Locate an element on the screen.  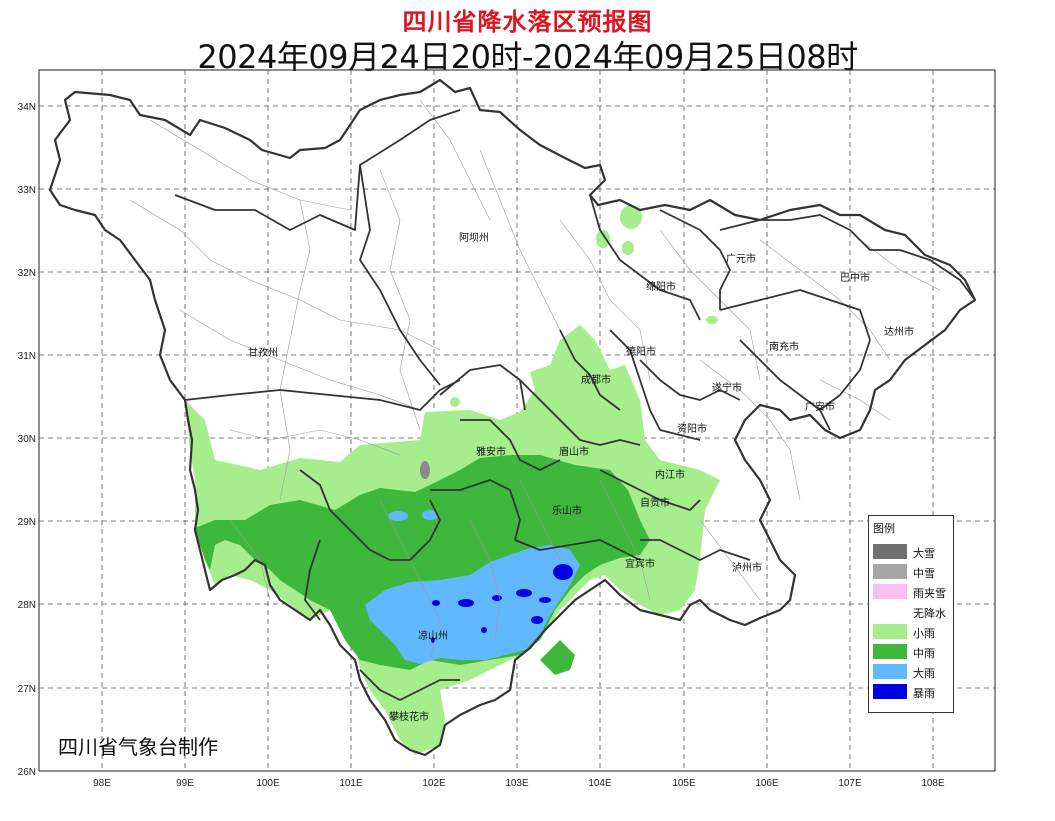
legend-item-sleet: 雨夹雪 is located at coordinates (913, 592).